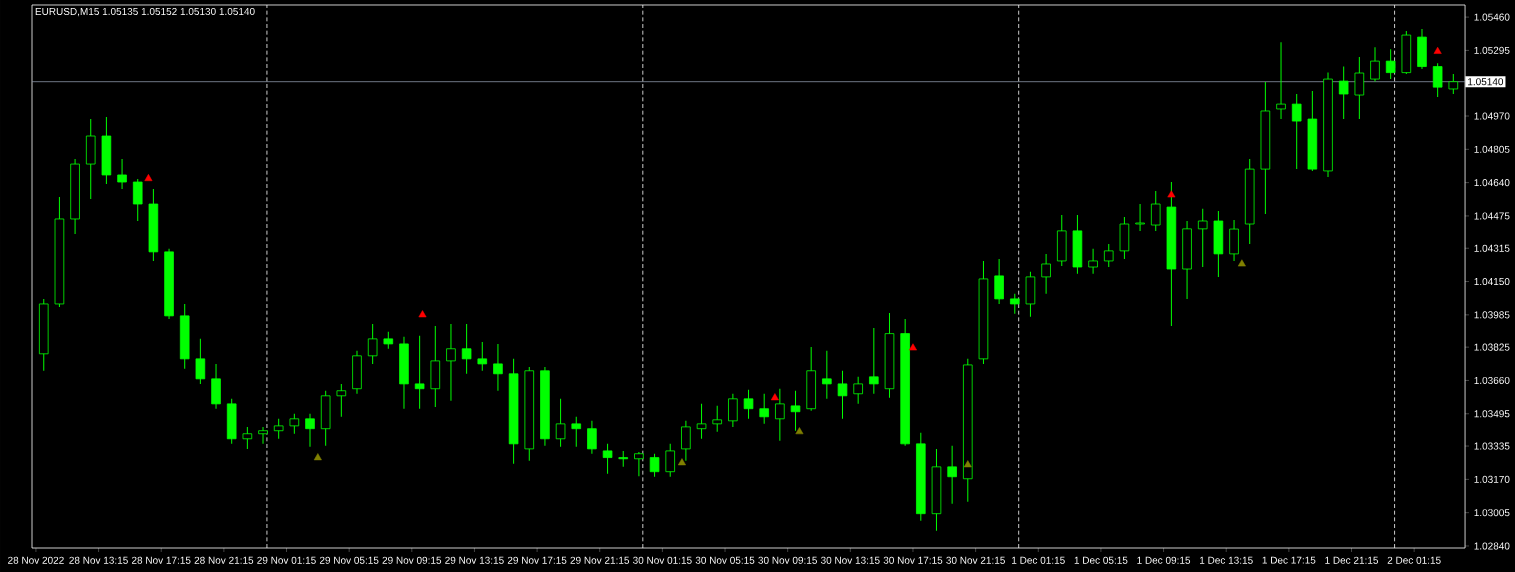 Image resolution: width=1515 pixels, height=572 pixels. What do you see at coordinates (1101, 560) in the screenshot?
I see `x-tick-label: 1 Dec 05:15` at bounding box center [1101, 560].